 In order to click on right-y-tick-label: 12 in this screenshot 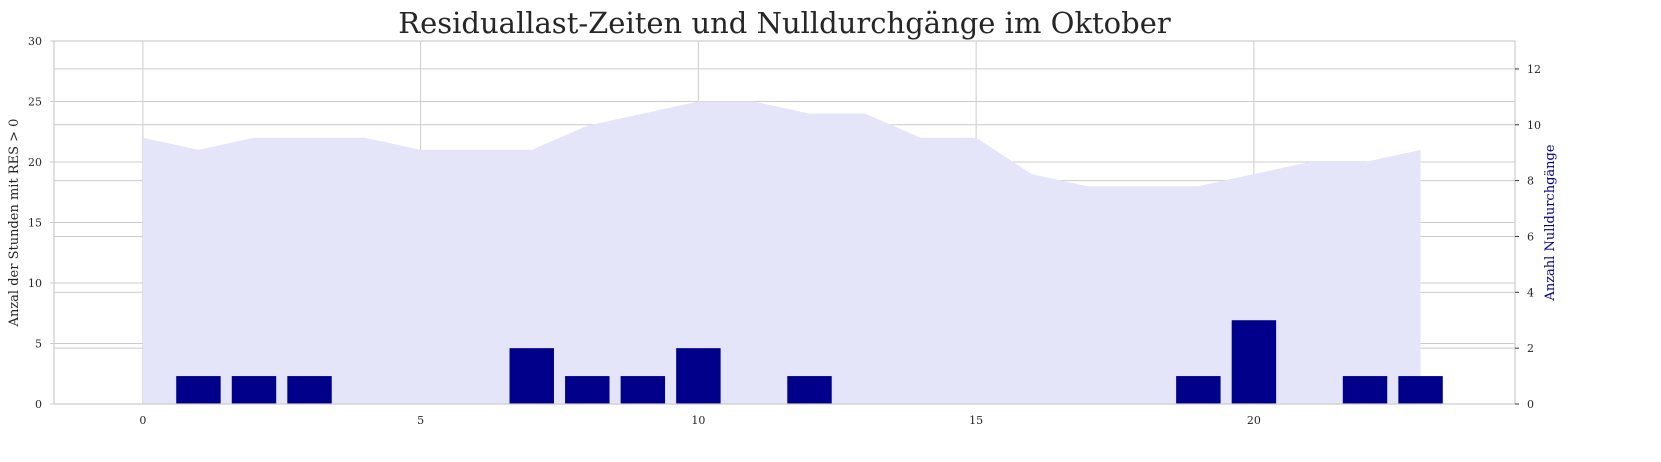, I will do `click(1534, 69)`.